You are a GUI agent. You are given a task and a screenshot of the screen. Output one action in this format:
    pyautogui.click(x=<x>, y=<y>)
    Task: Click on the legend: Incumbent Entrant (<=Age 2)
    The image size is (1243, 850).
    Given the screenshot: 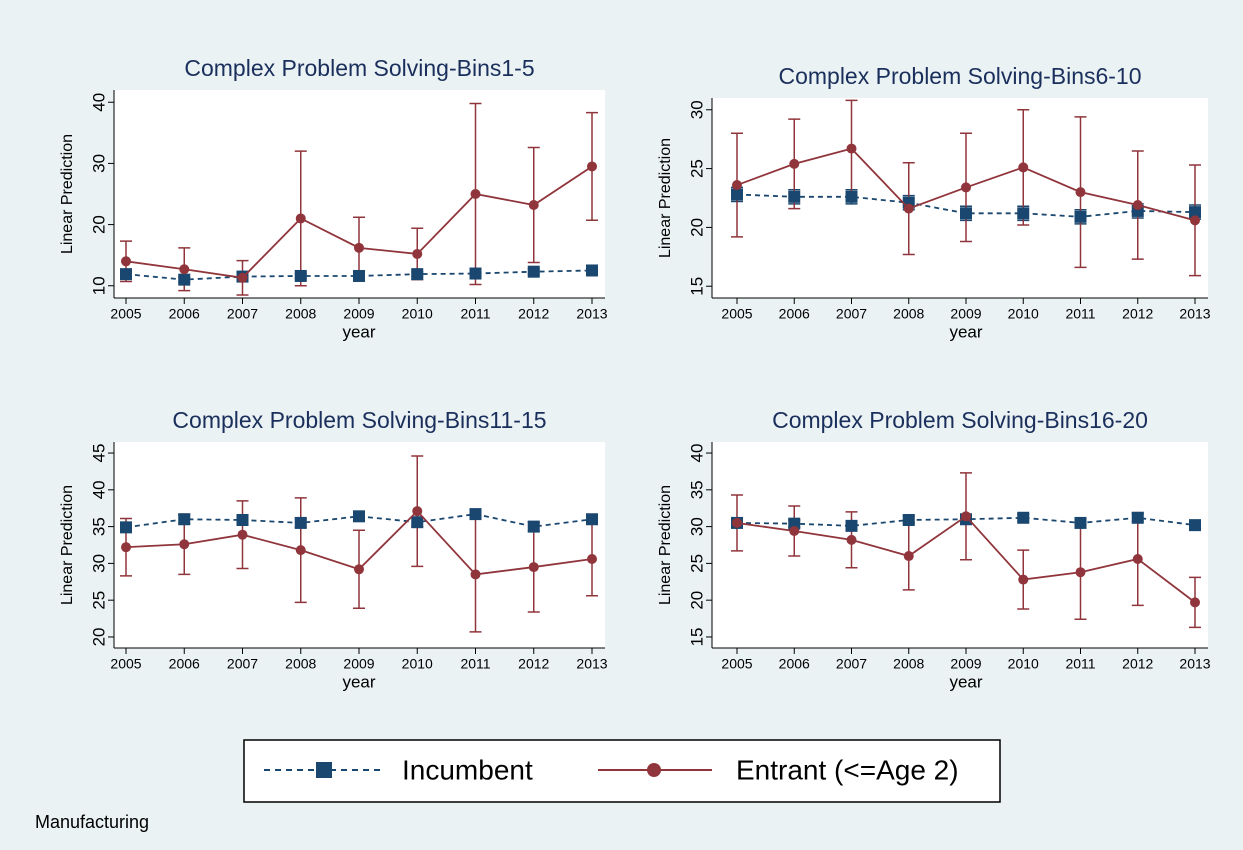 What is the action you would take?
    pyautogui.click(x=622, y=771)
    